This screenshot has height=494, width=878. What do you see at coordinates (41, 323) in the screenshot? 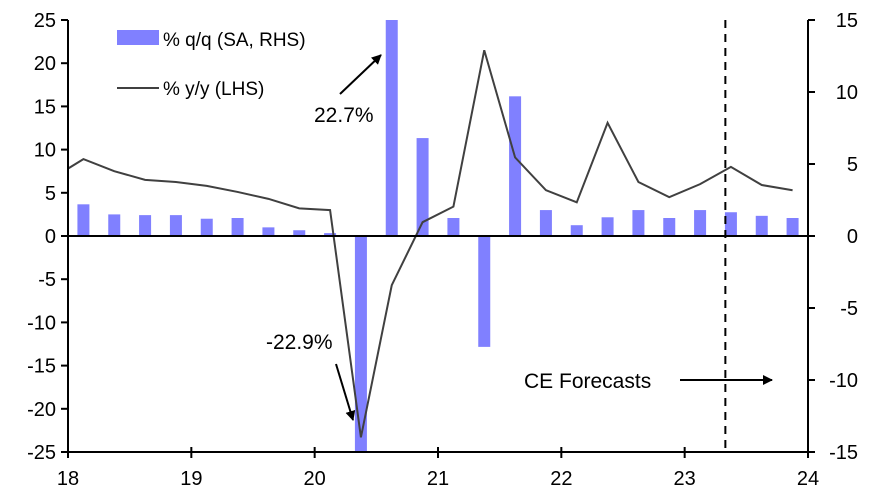
I see `left-tick-label: -10` at bounding box center [41, 323].